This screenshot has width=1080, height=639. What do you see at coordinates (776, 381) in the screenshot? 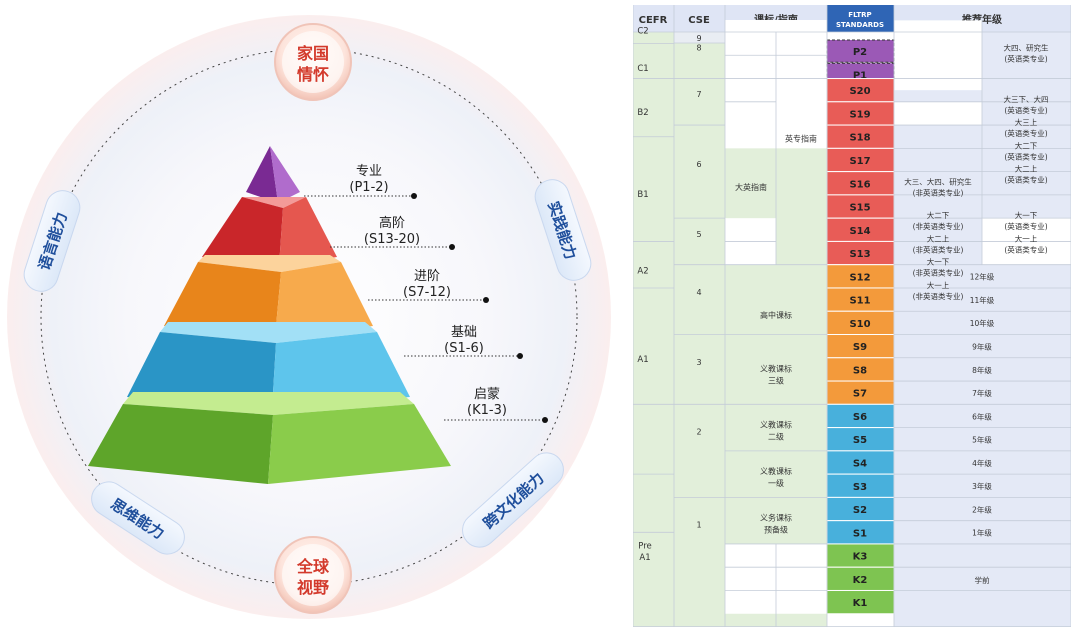
I see `guide-label: 三级` at bounding box center [776, 381].